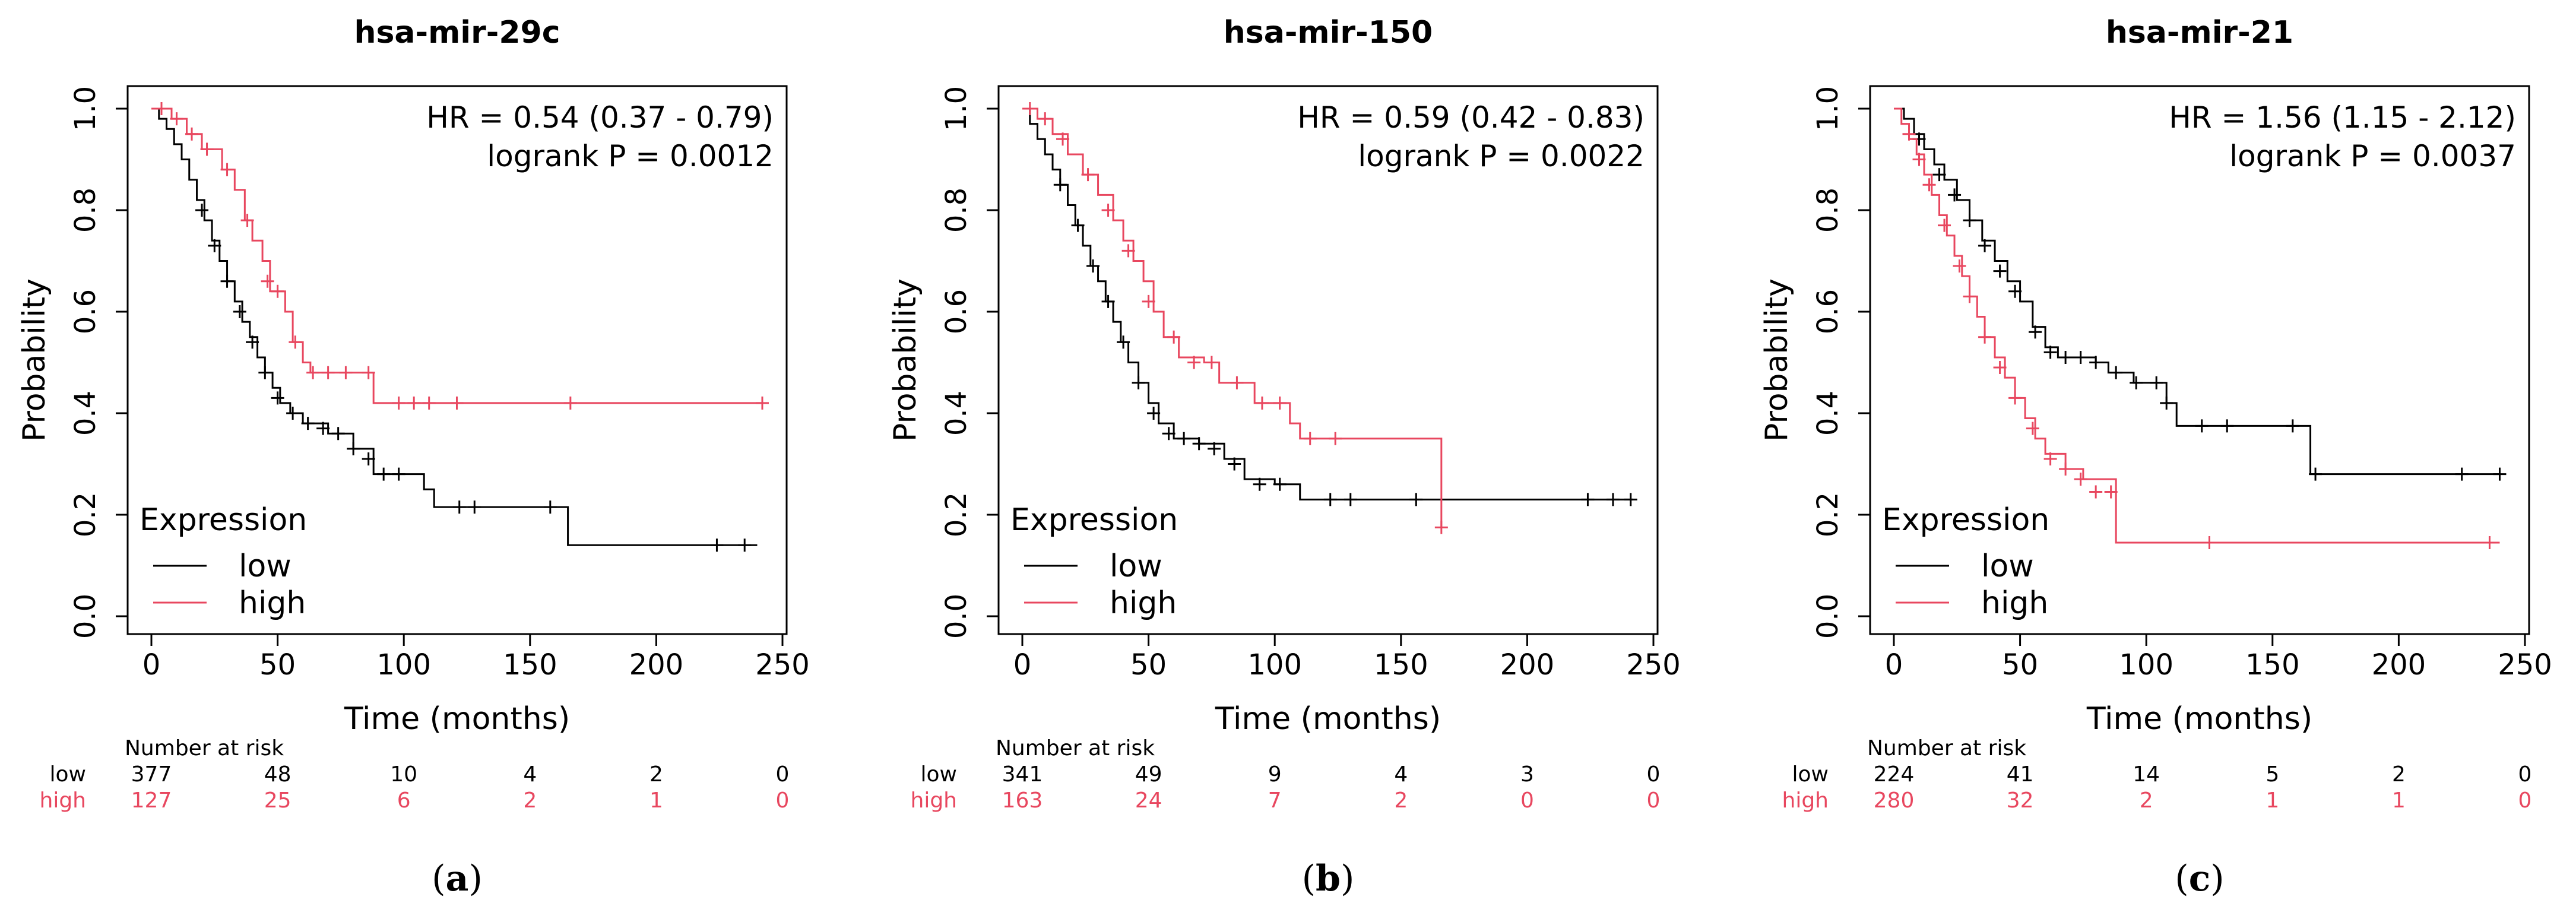 The image size is (2576, 922). I want to click on subfigure-caption: (a), so click(457, 878).